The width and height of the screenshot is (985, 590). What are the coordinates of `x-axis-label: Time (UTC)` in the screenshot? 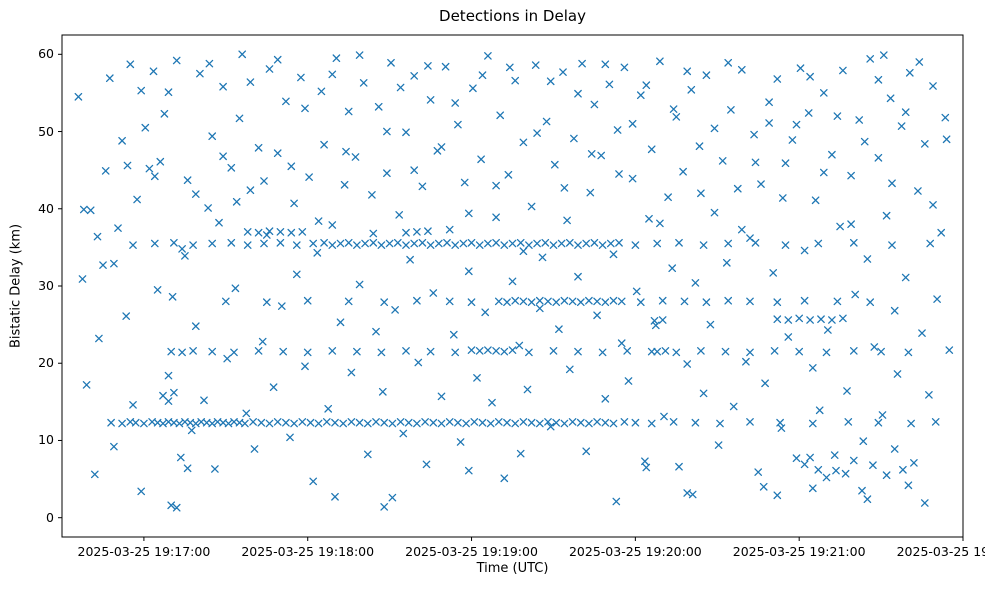 It's located at (512, 568).